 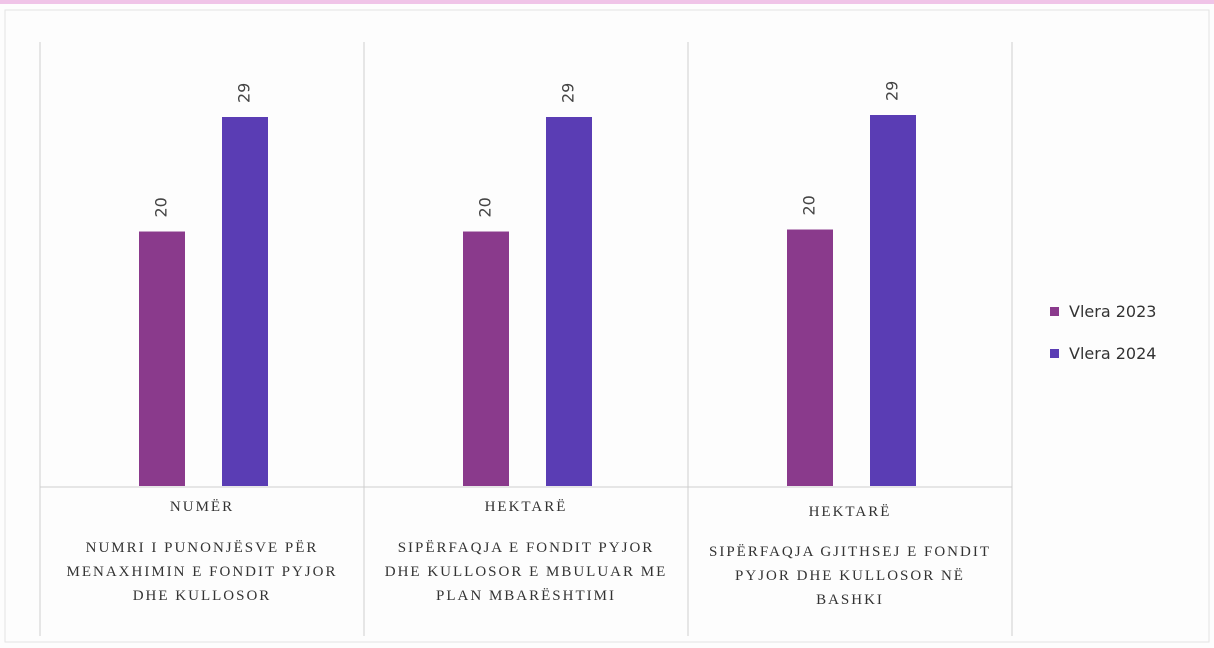 What do you see at coordinates (607, 2) in the screenshot?
I see `top-band` at bounding box center [607, 2].